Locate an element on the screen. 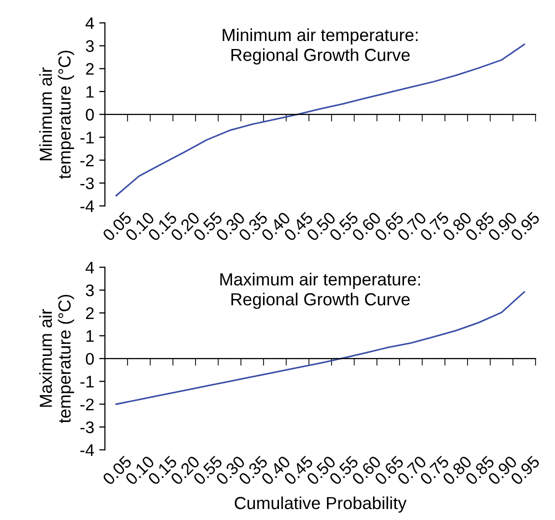 The height and width of the screenshot is (520, 555). y-axis-title: Minimum air temperature (°C) is located at coordinates (56, 114).